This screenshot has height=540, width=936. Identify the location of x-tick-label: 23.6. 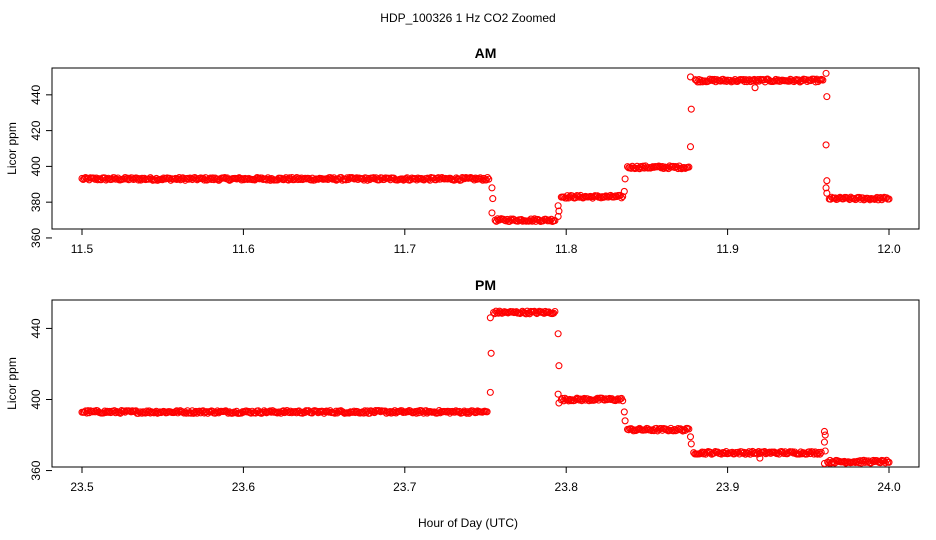
(244, 487).